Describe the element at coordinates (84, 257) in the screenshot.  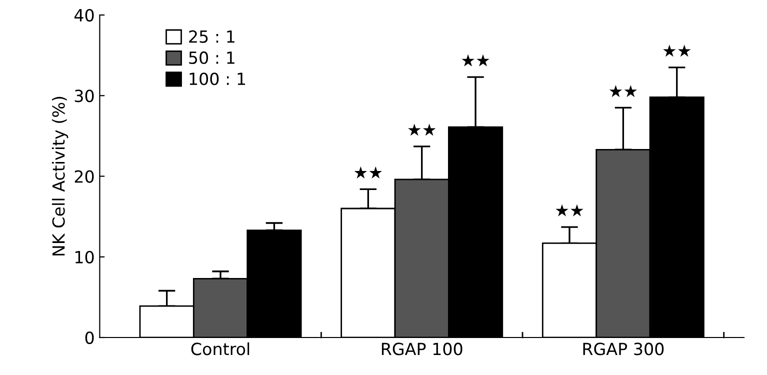
I see `y-tick-label: 10` at that location.